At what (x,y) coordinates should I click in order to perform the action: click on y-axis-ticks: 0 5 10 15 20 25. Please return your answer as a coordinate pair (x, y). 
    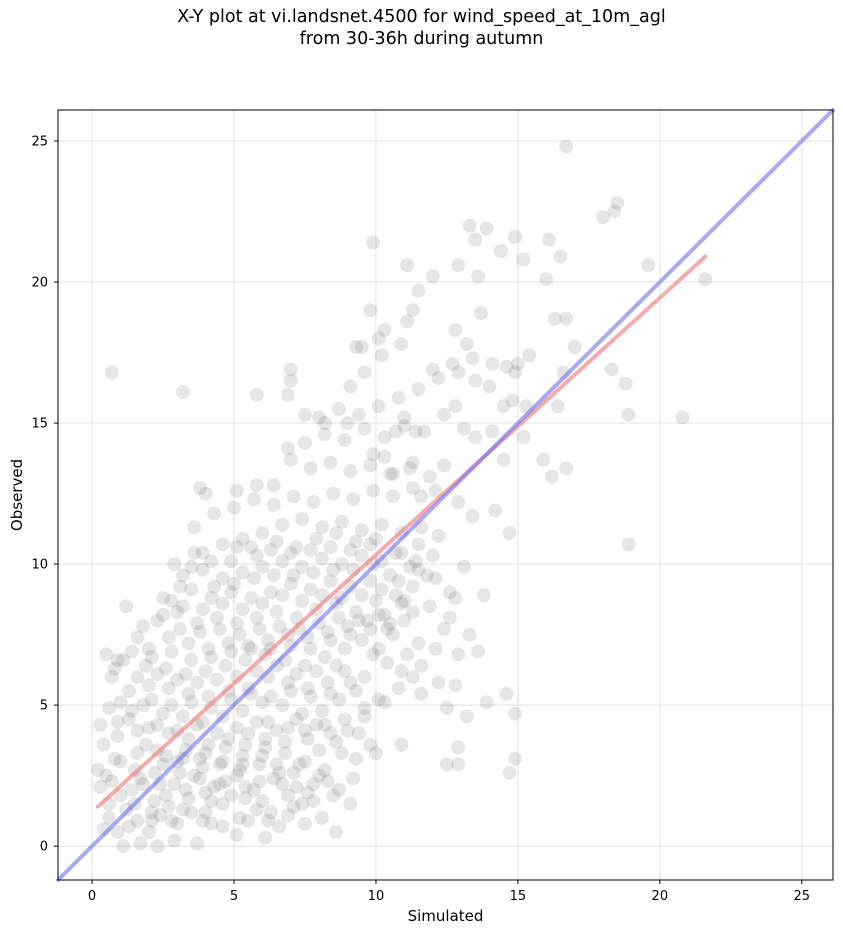
    Looking at the image, I should click on (44, 495).